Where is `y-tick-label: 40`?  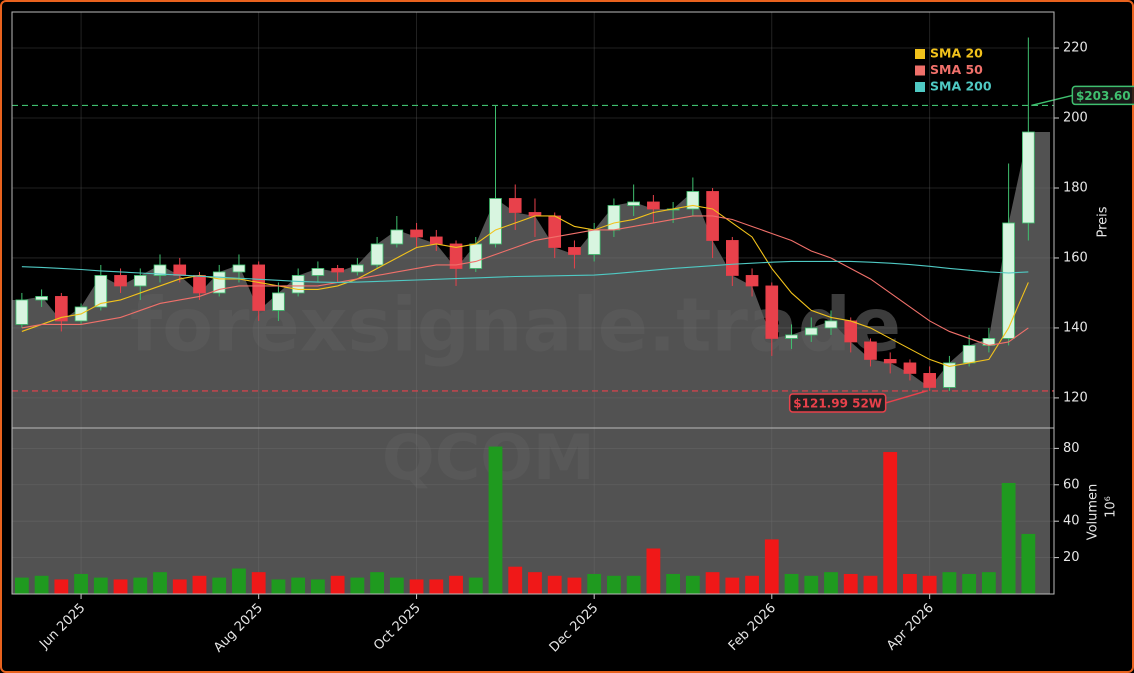
y-tick-label: 40 is located at coordinates (1071, 521).